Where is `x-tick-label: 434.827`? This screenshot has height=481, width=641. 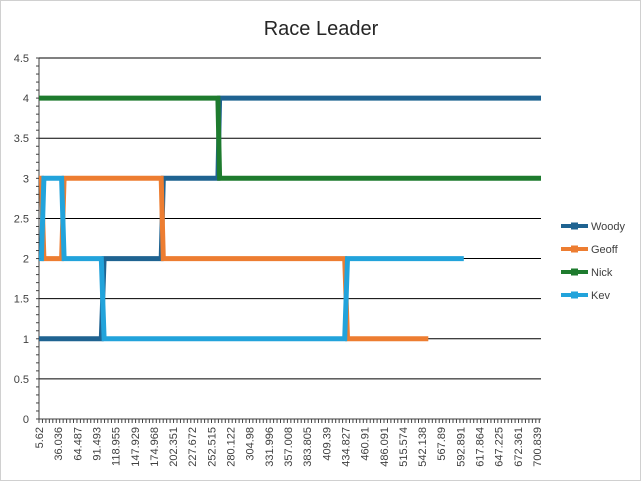
x-tick-label: 434.827 is located at coordinates (346, 447).